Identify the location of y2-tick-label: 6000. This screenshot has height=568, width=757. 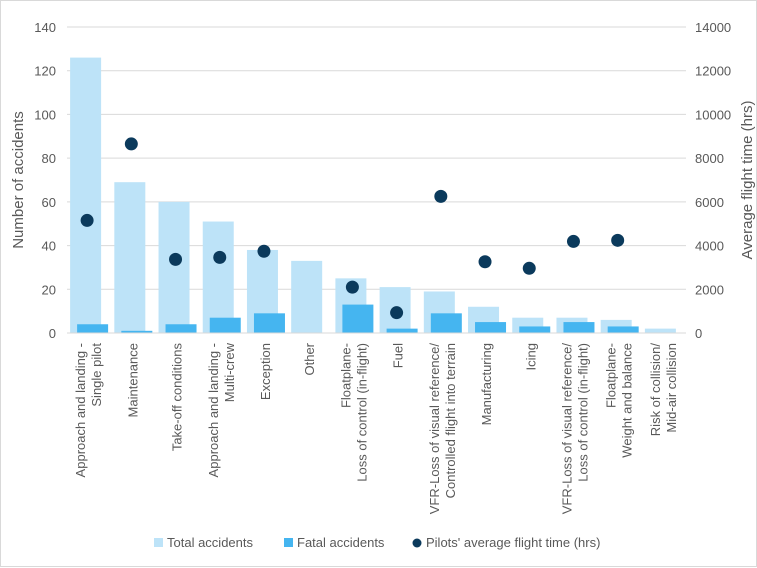
(709, 202).